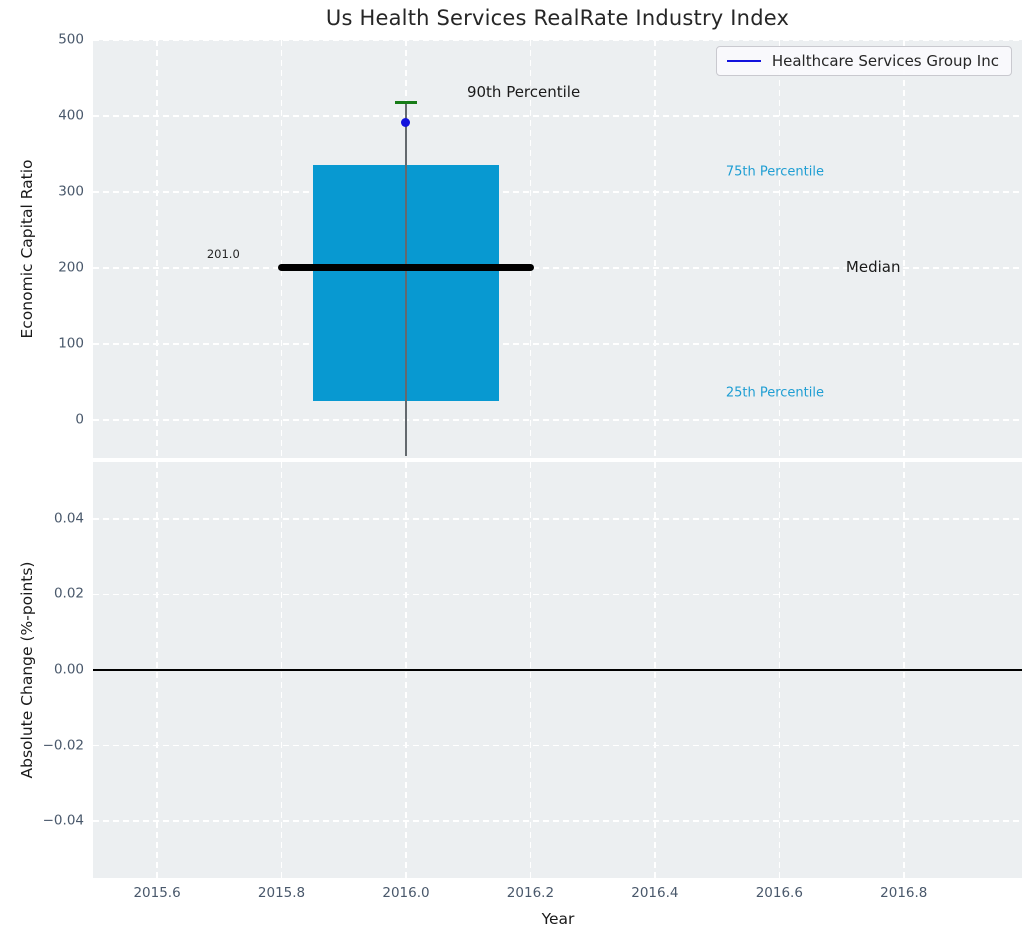  Describe the element at coordinates (71, 39) in the screenshot. I see `y-tick-label: 500` at that location.